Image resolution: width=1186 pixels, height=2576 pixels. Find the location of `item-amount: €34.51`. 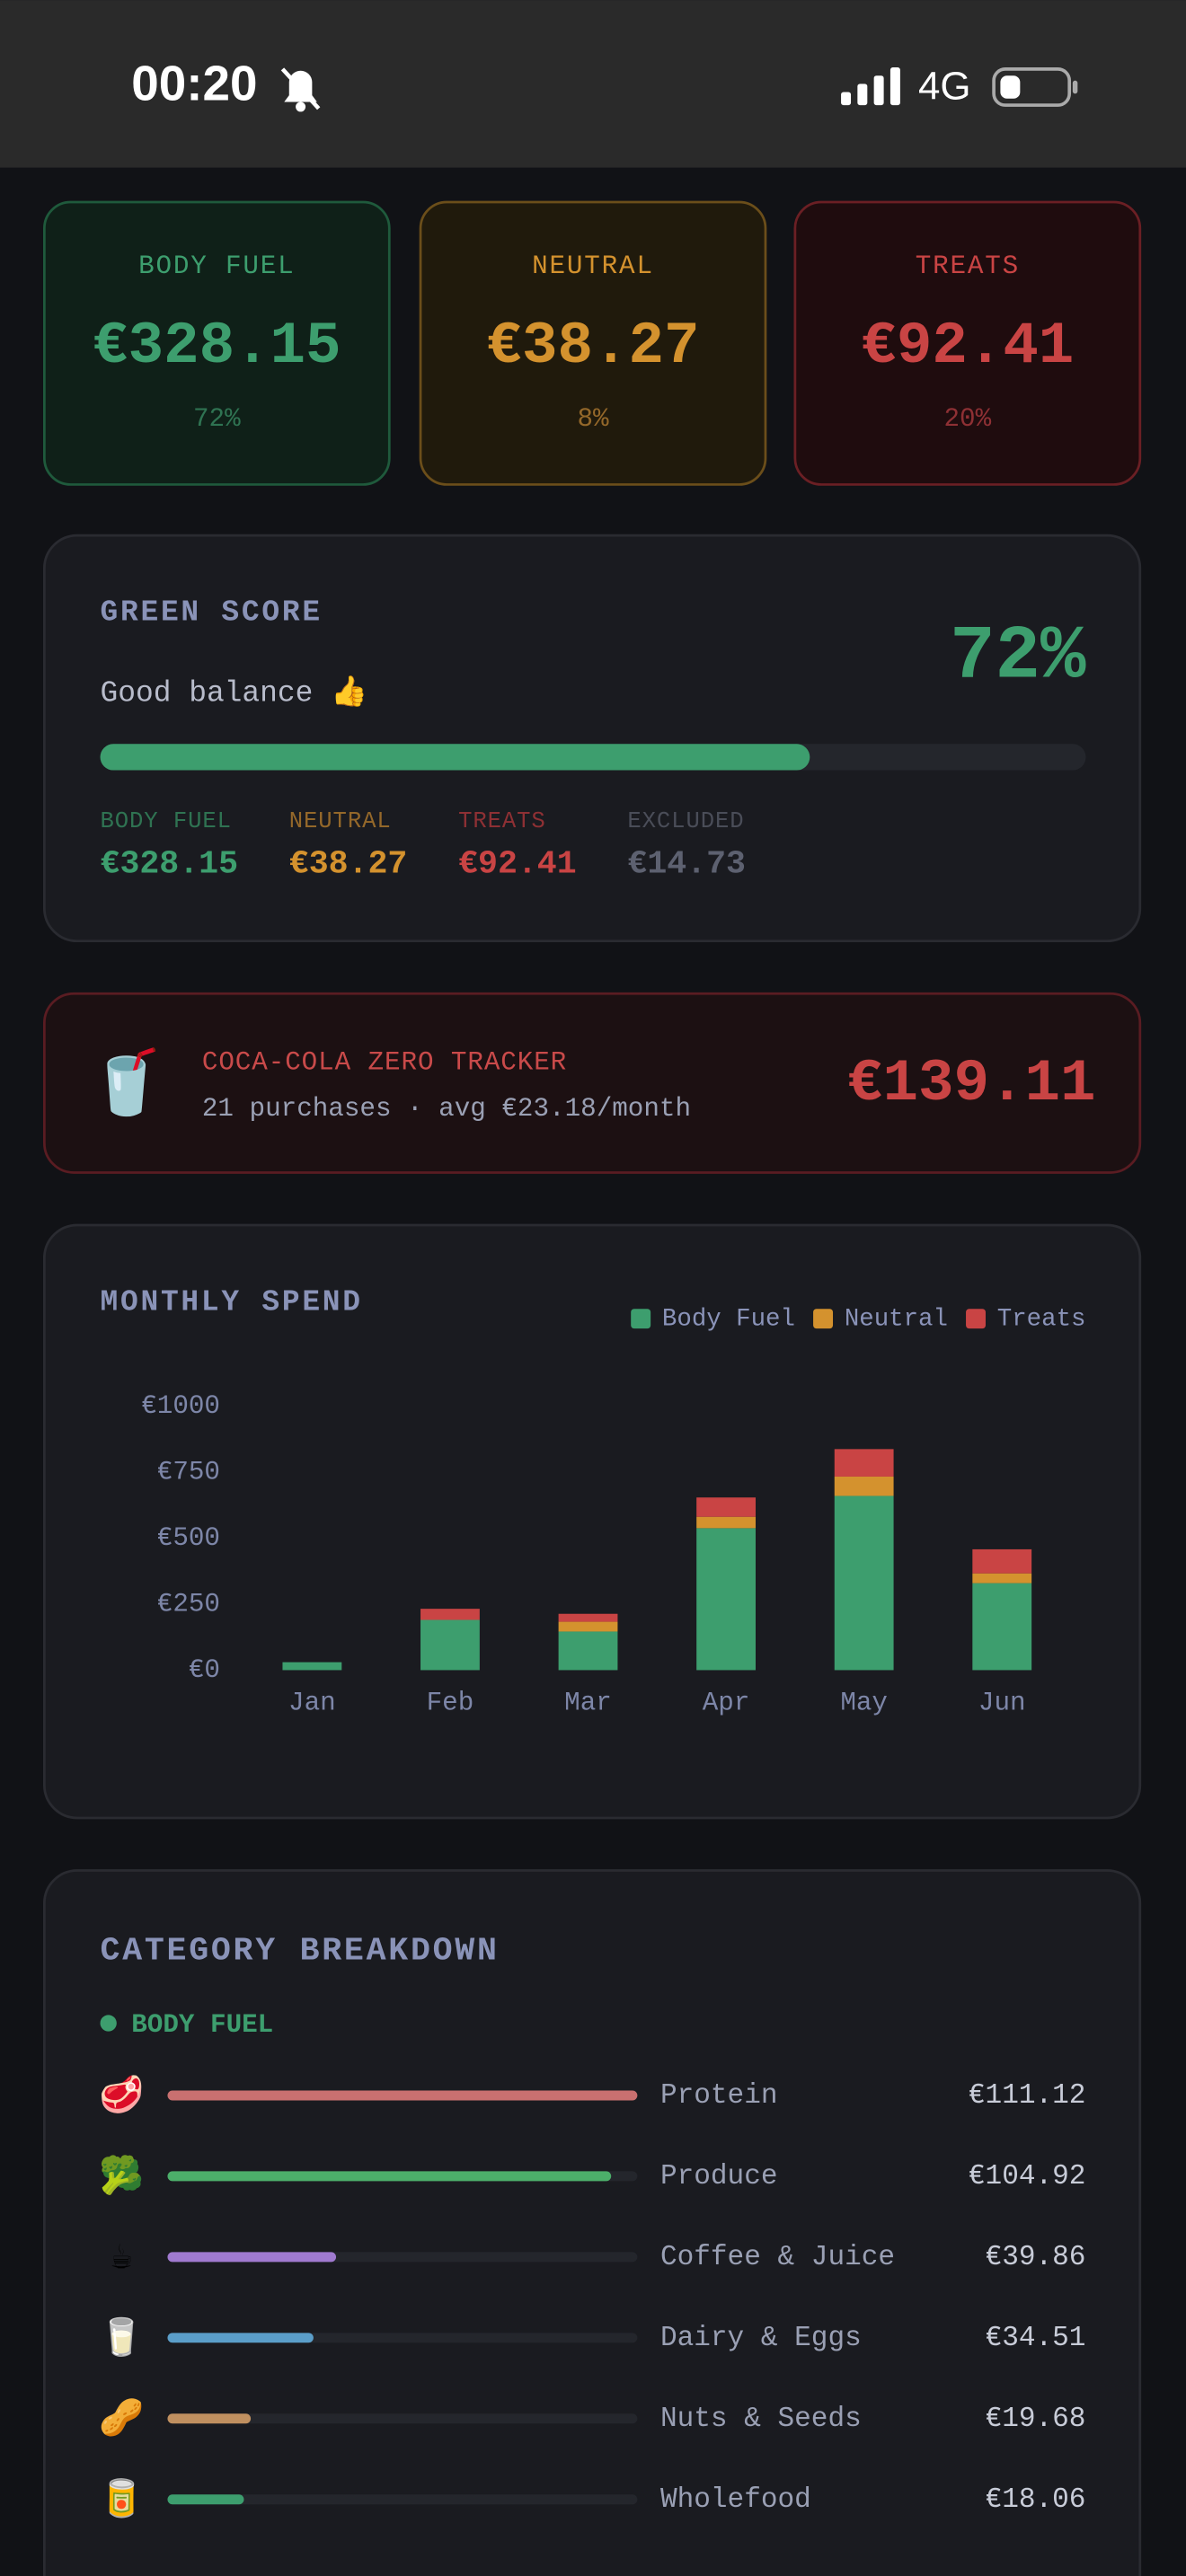

item-amount: €34.51 is located at coordinates (1036, 2338).